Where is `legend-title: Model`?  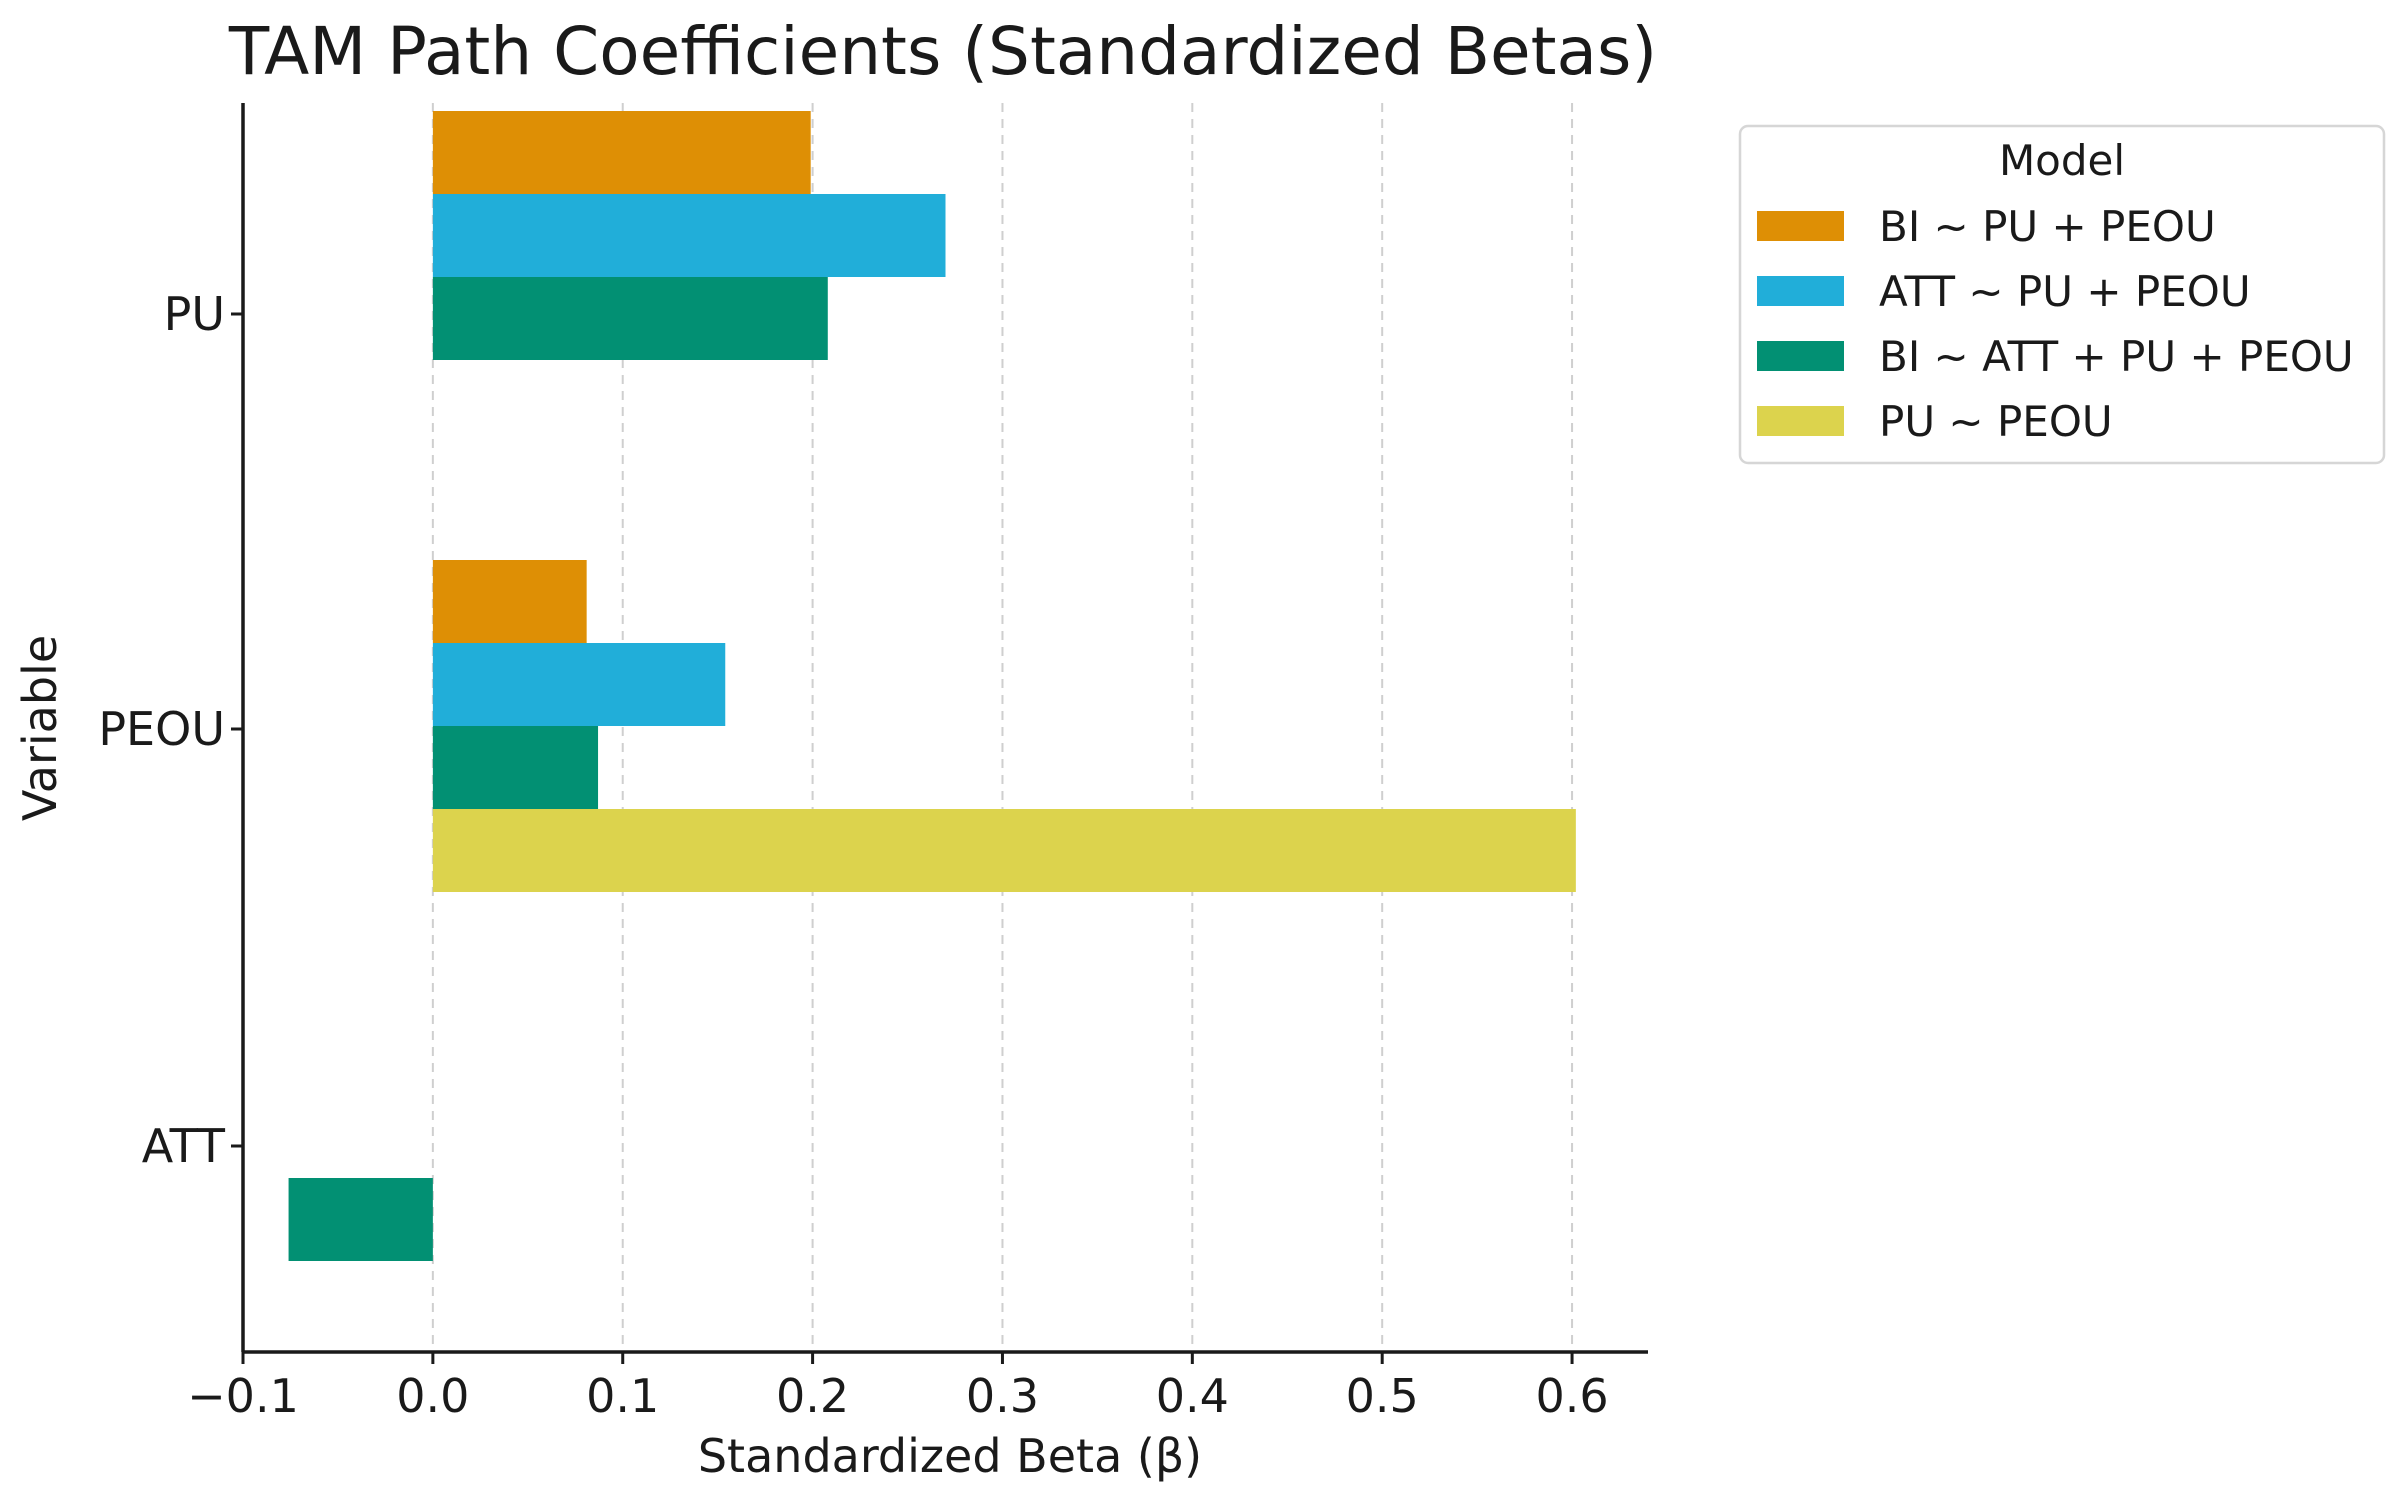 legend-title: Model is located at coordinates (2062, 160).